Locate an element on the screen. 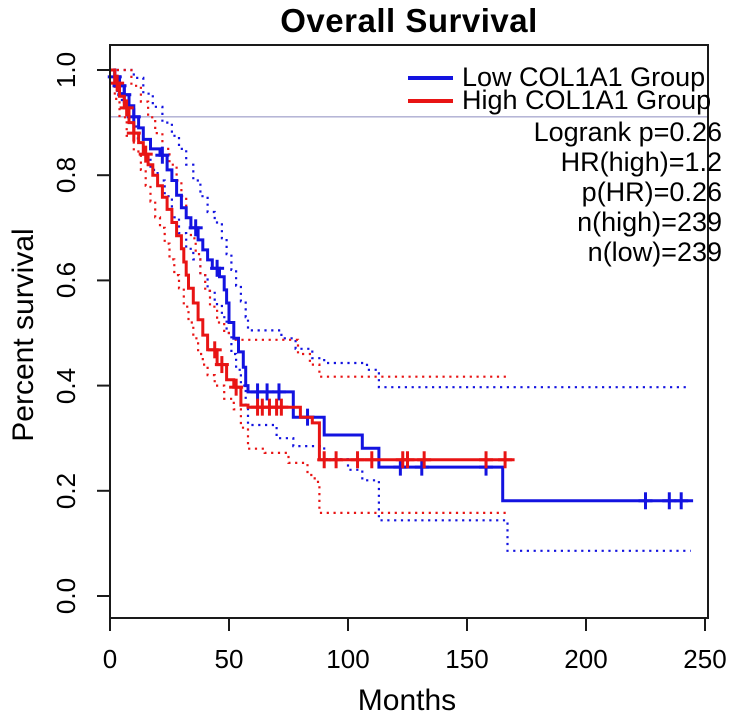 The height and width of the screenshot is (725, 731). x-tick-label: 100 is located at coordinates (348, 659).